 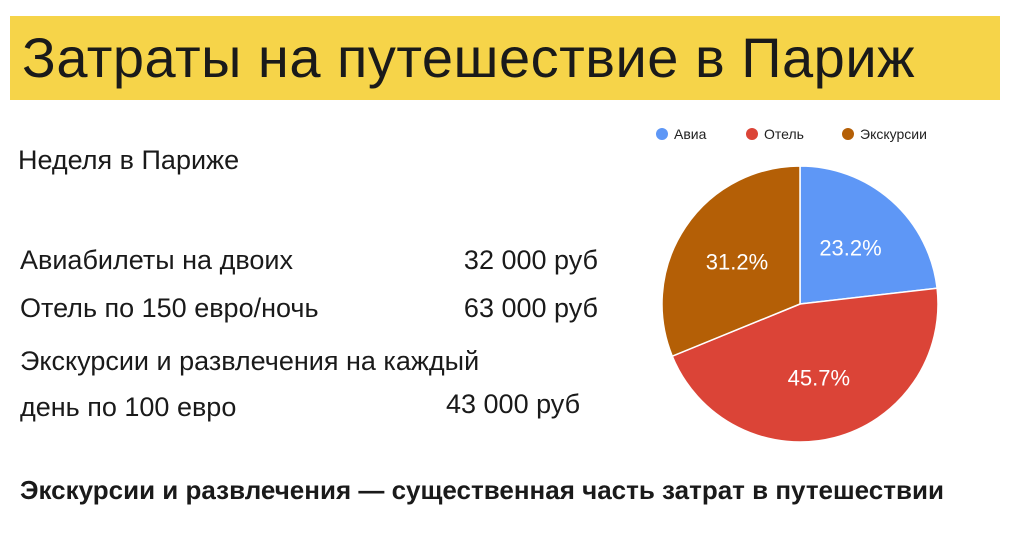 I want to click on legend-label: Экскурсии, so click(x=893, y=134).